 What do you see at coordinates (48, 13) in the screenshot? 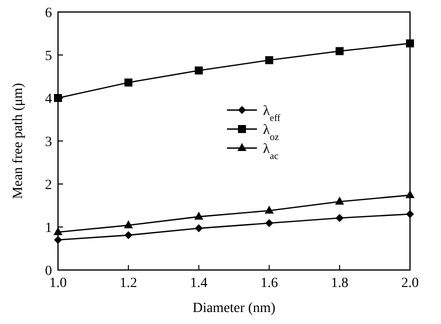
I see `y-tick-label: 6` at bounding box center [48, 13].